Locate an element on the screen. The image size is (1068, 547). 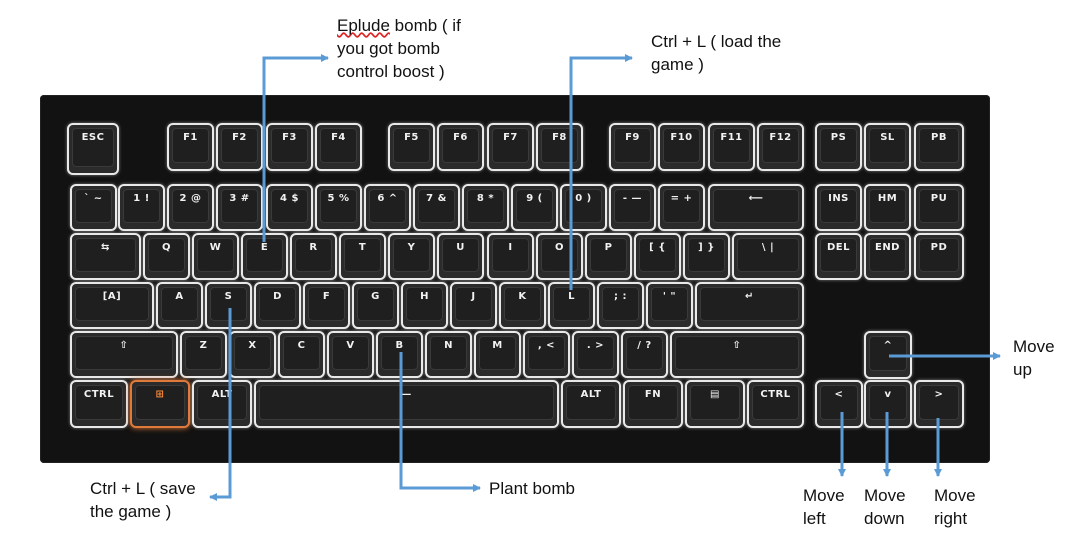
key-label: v is located at coordinates (888, 394).